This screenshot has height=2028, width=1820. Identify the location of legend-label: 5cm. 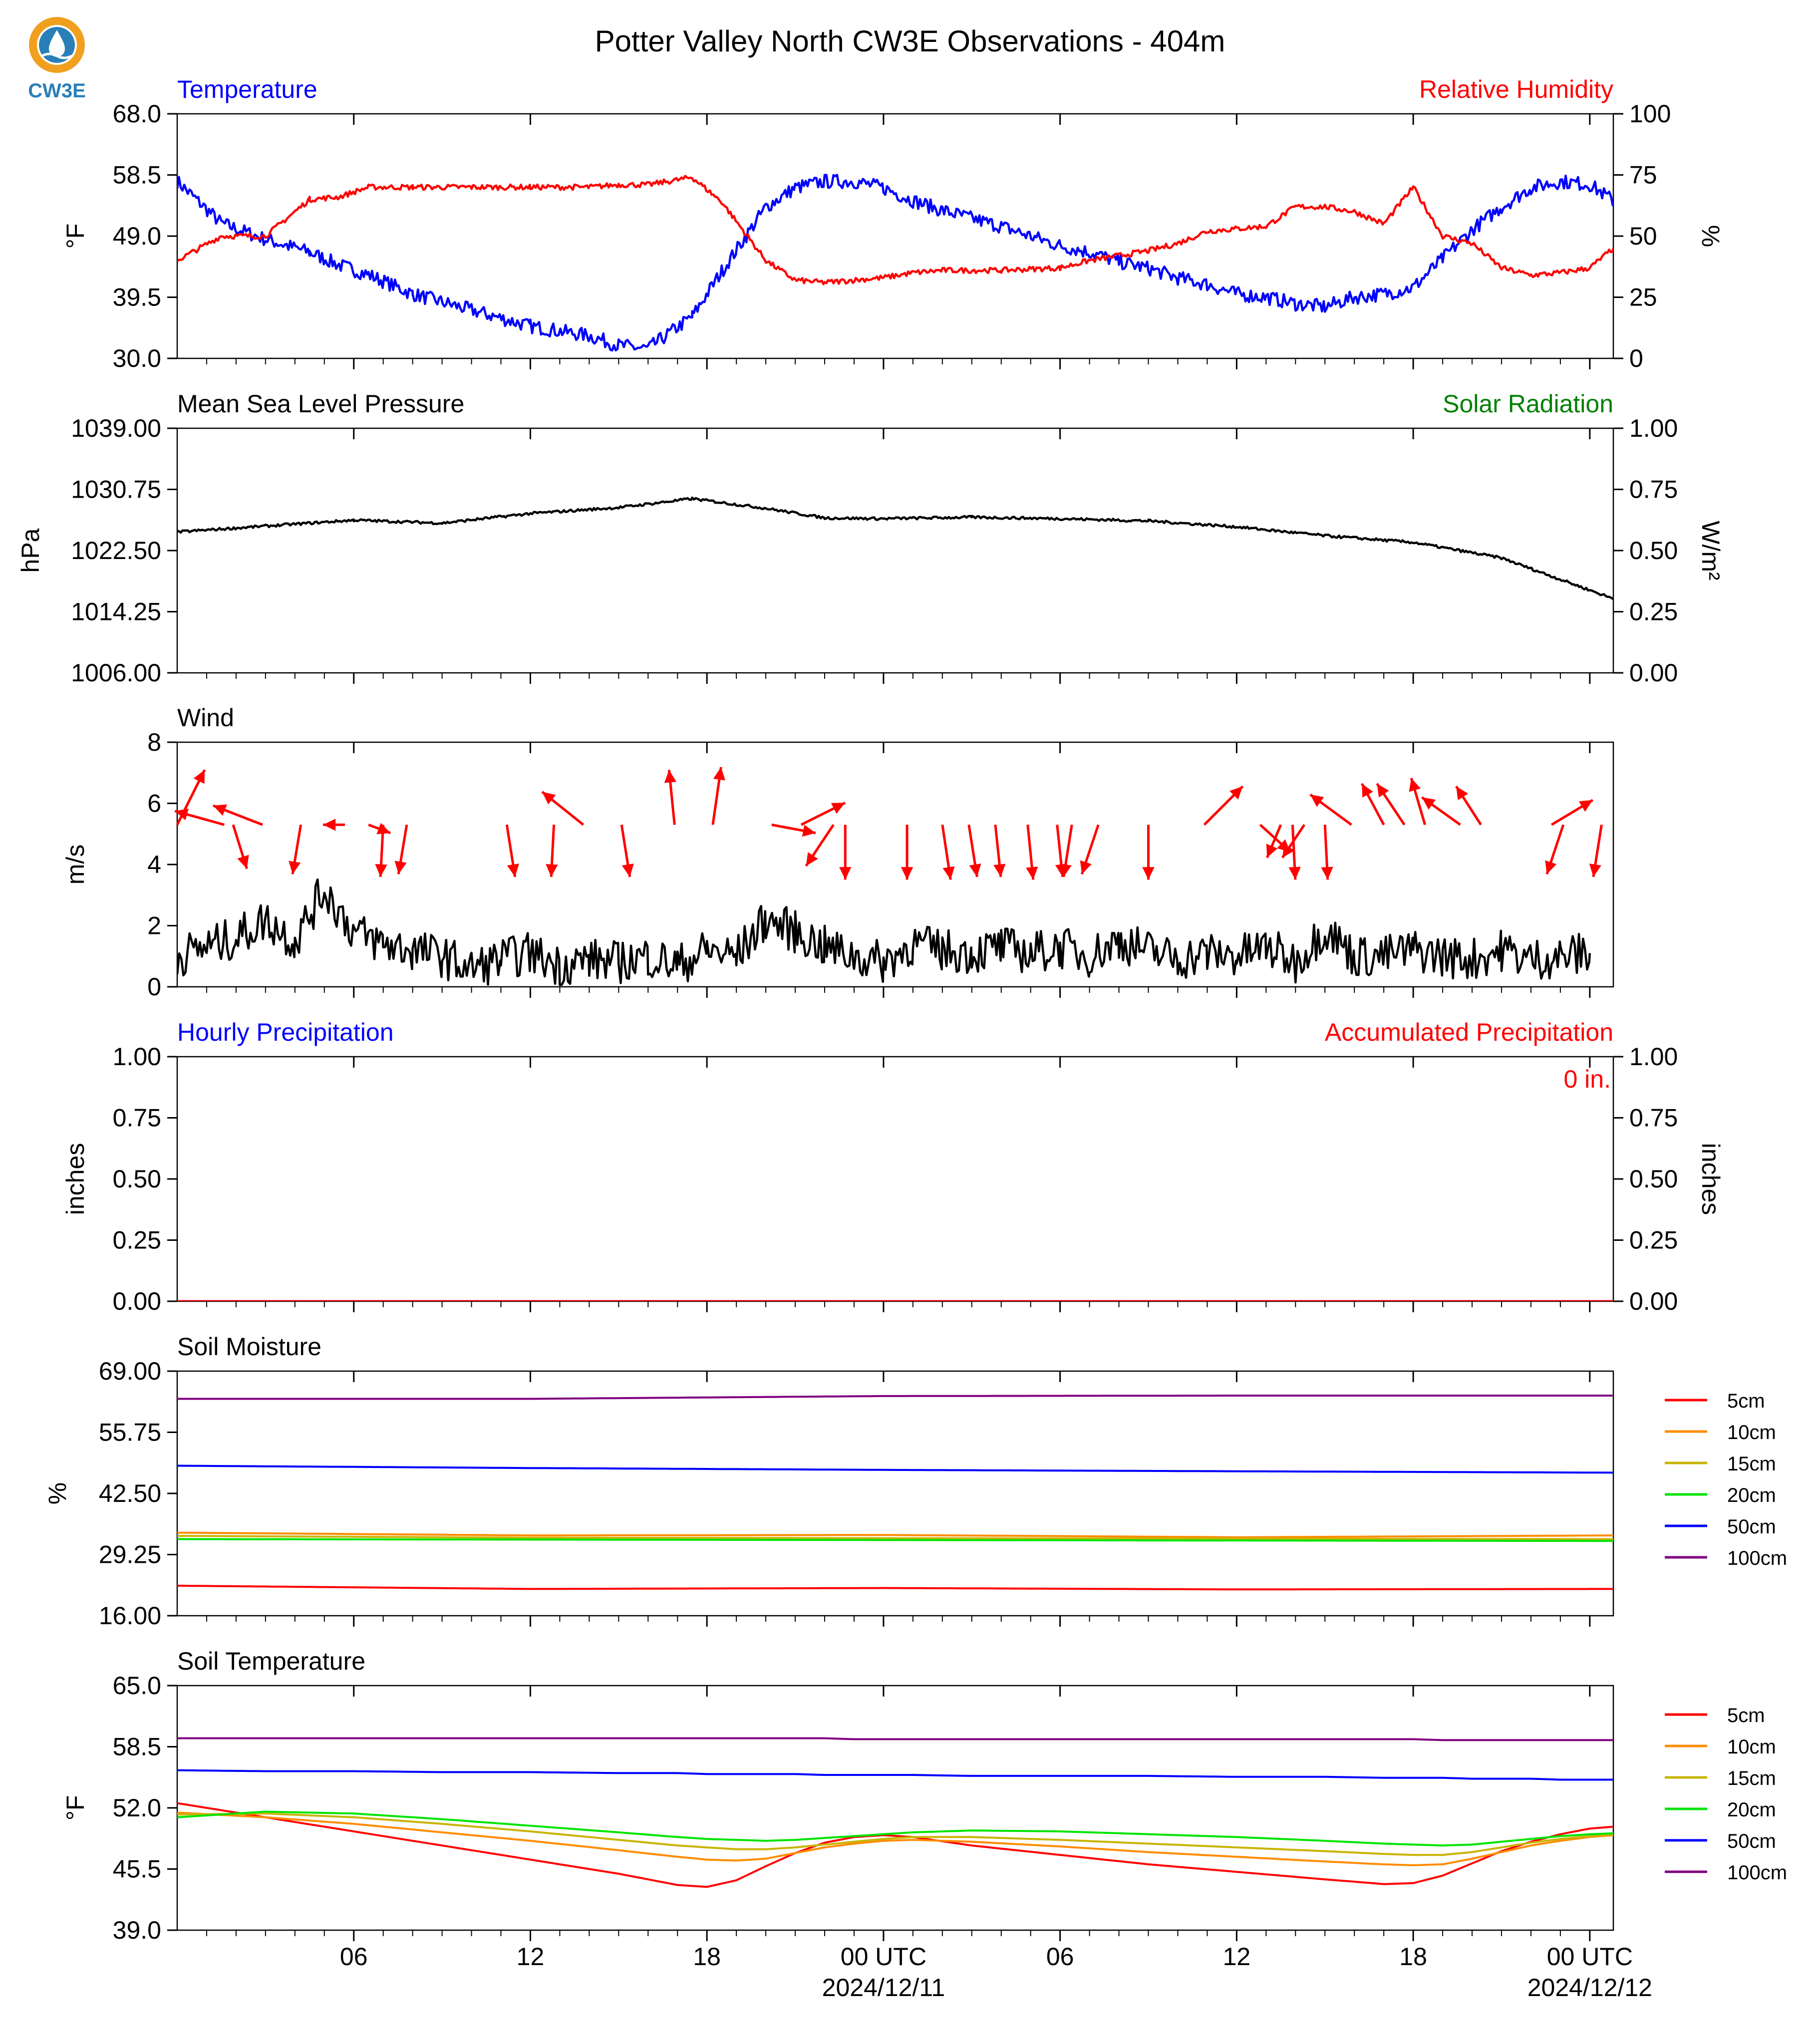
(1746, 1716).